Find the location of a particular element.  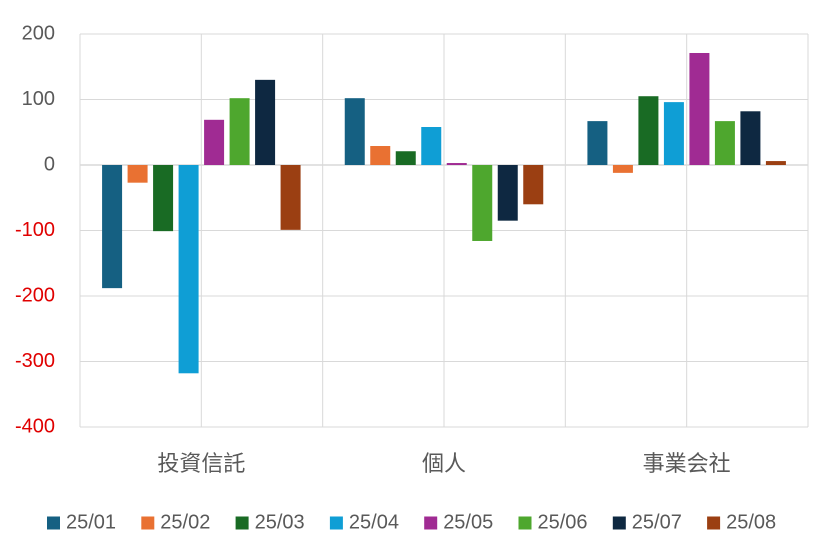

legend-label: 25/06 is located at coordinates (563, 522).